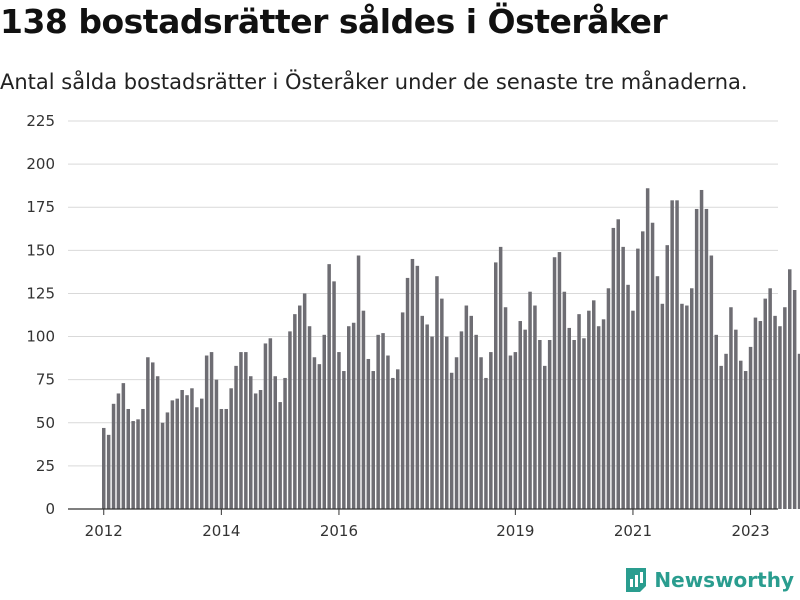 This screenshot has width=800, height=600. Describe the element at coordinates (221, 531) in the screenshot. I see `x-tick-label: 2014` at that location.